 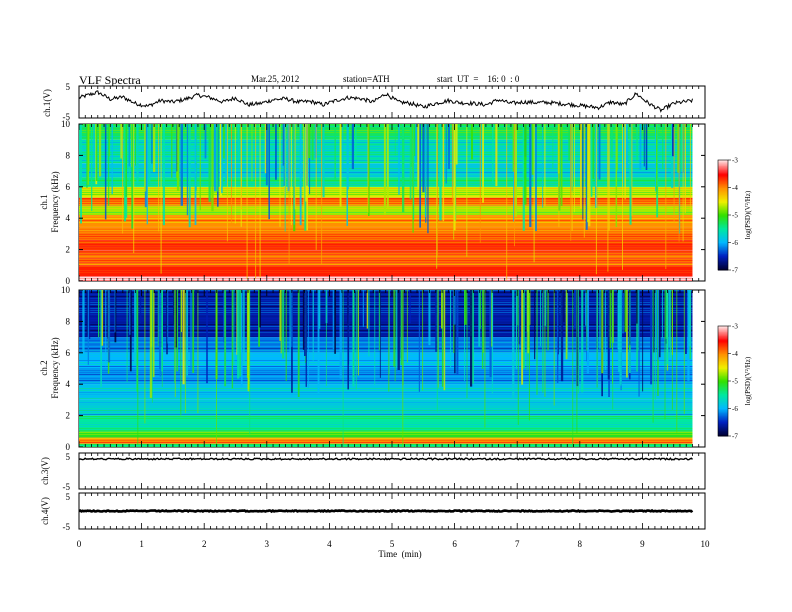 I want to click on y-tick-label: 0, so click(x=68, y=447).